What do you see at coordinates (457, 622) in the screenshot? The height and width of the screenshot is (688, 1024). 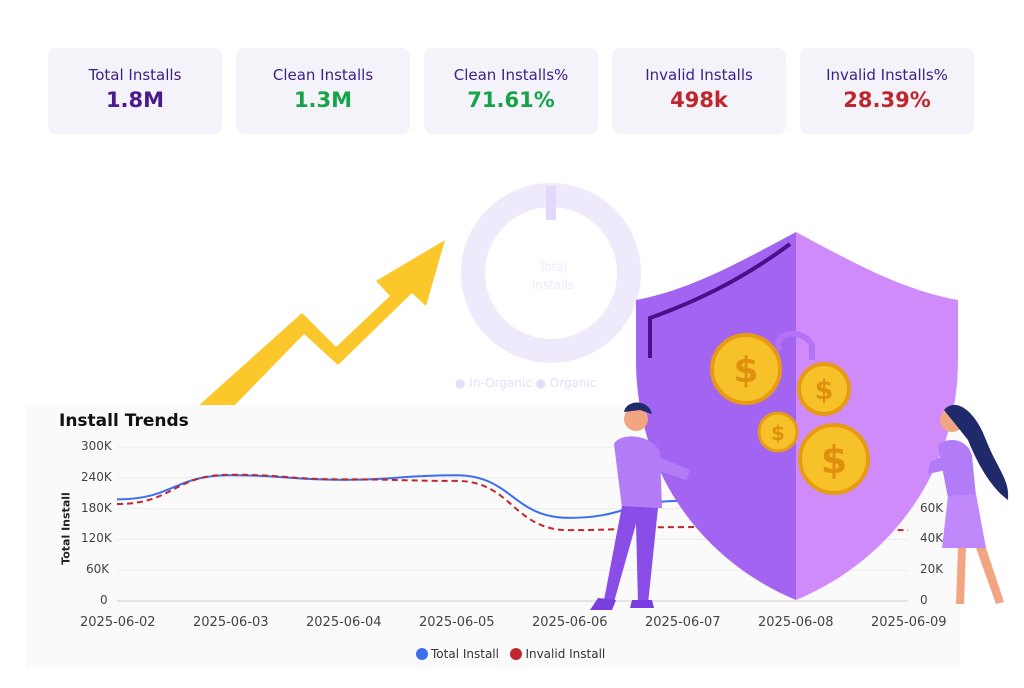 I see `x-tick: 2025-06-05` at bounding box center [457, 622].